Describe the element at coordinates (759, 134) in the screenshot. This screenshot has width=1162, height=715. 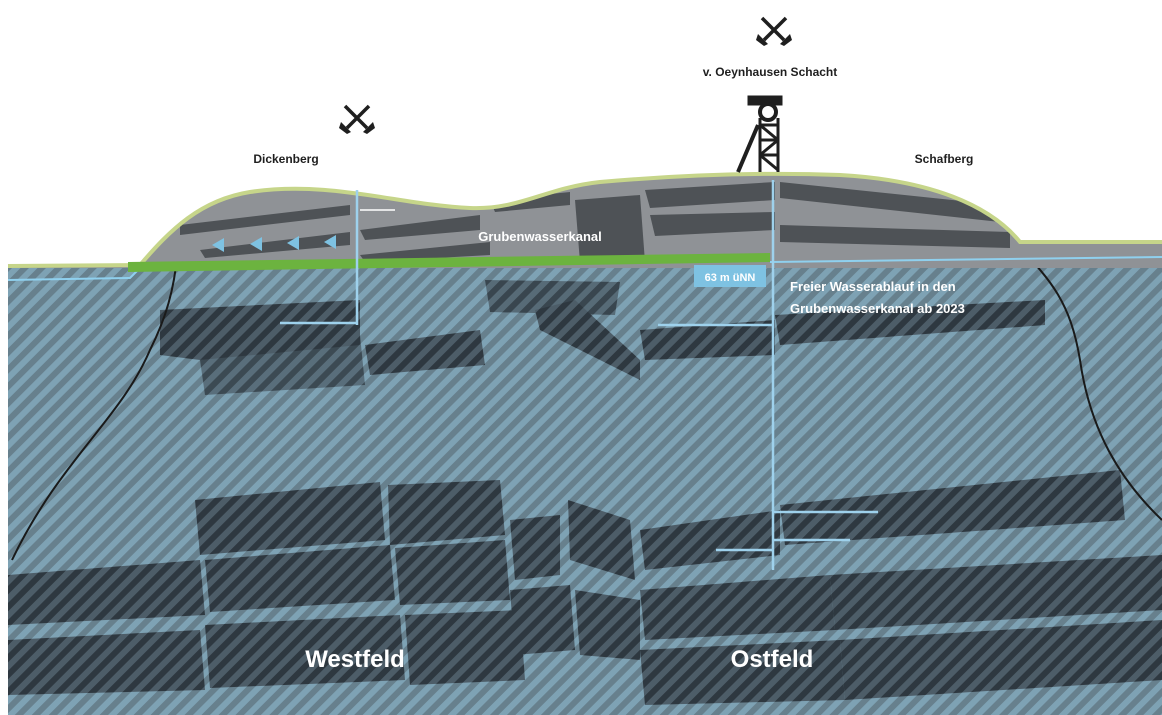
I see `headframe-icon` at that location.